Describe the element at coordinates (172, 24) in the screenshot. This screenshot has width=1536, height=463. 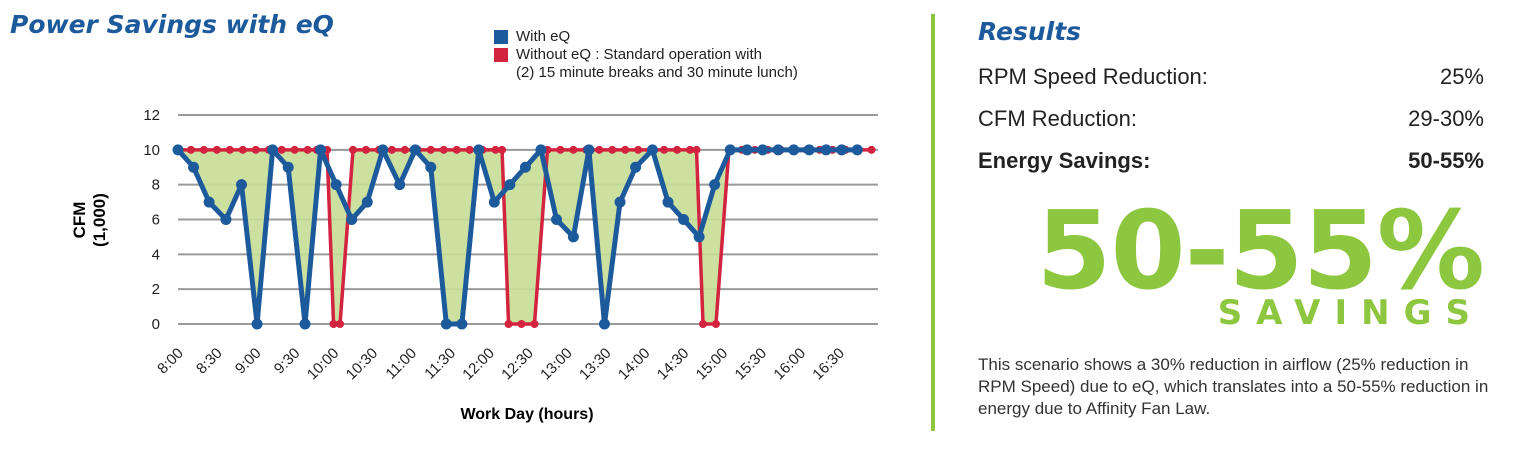
I see `chart-title: Power Savings with eQ` at that location.